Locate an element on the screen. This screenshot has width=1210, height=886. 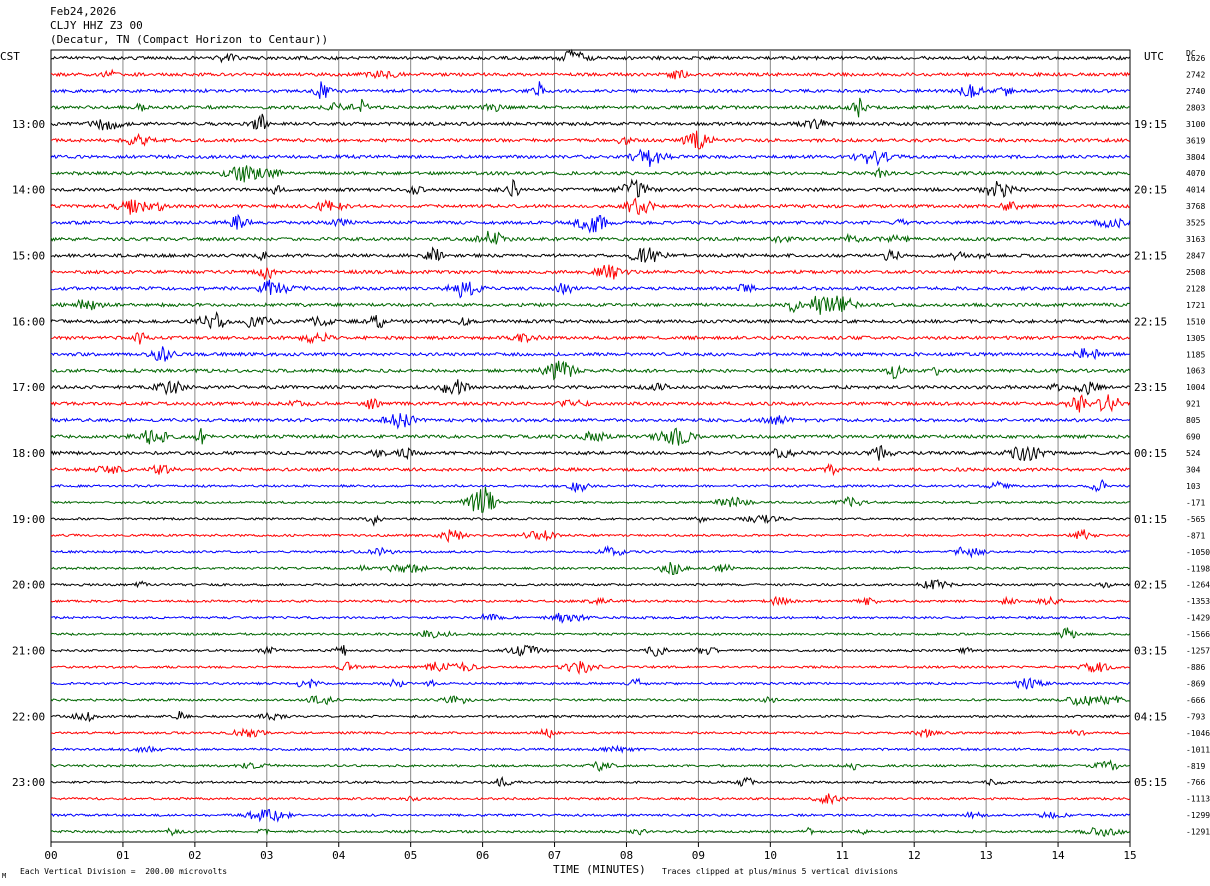
dc-offset-label: 1185 is located at coordinates (1195, 354).